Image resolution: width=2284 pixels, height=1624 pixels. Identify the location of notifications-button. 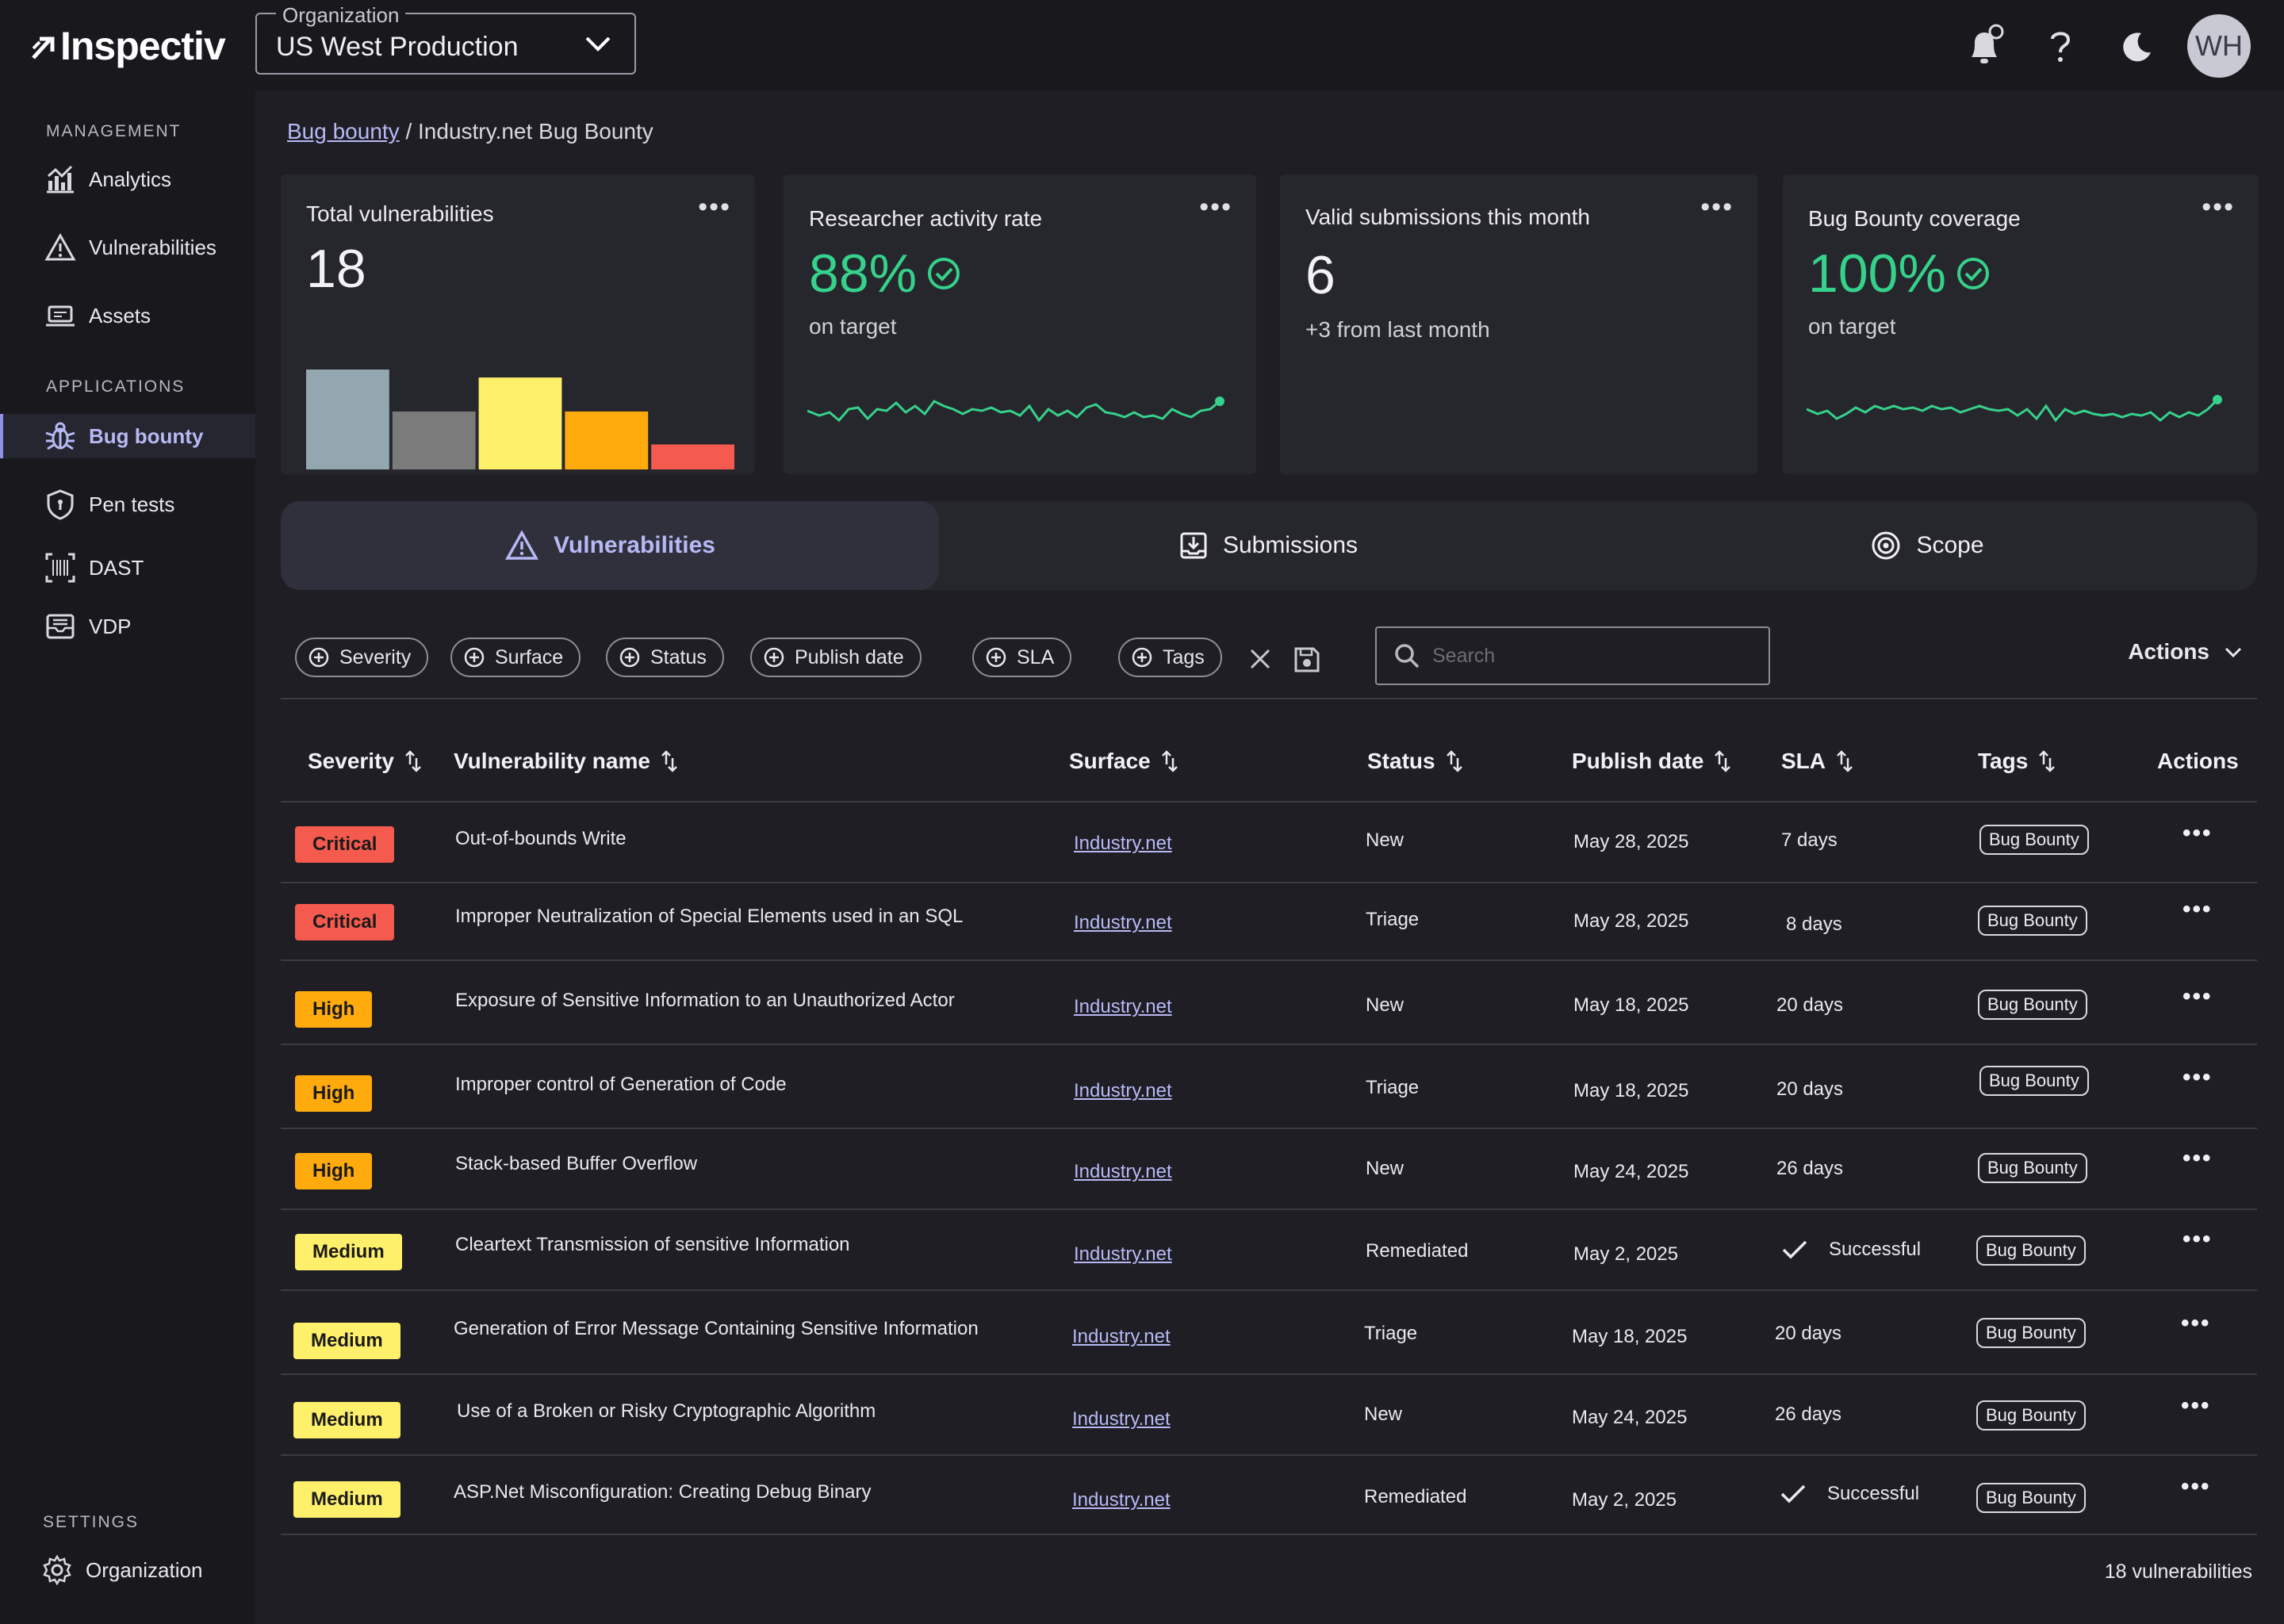
(1984, 46).